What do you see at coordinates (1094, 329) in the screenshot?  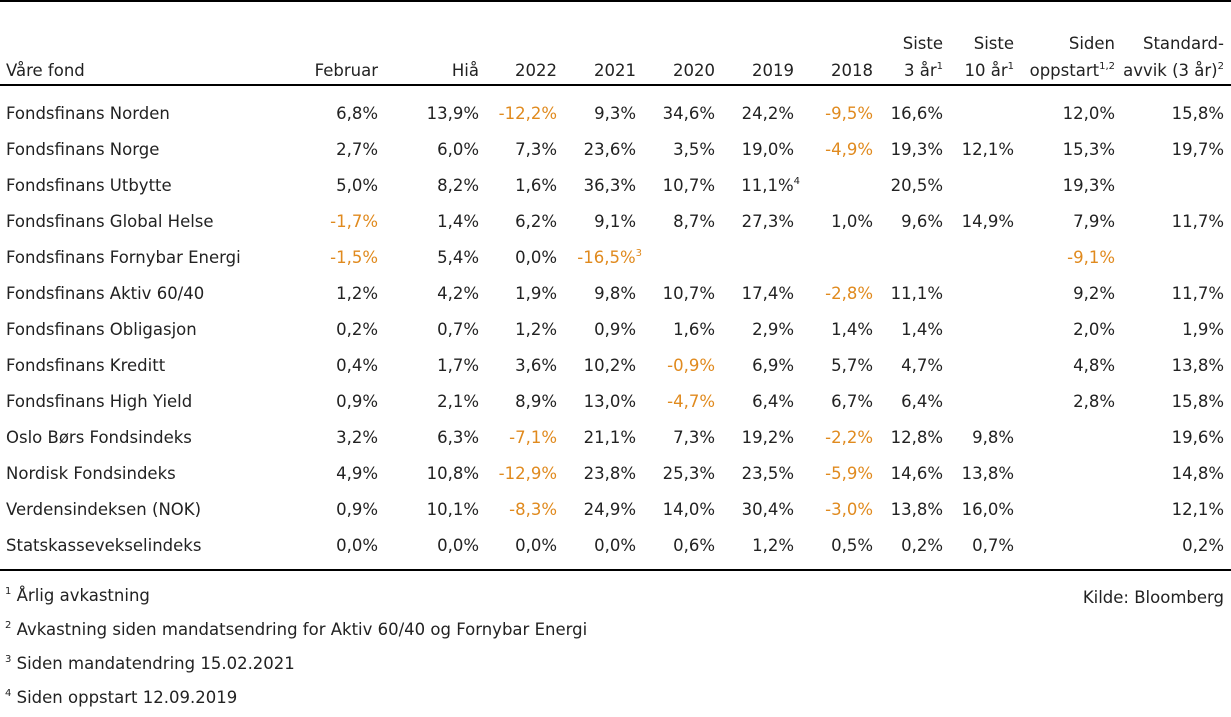 I see `value-cell-since: 2,0%` at bounding box center [1094, 329].